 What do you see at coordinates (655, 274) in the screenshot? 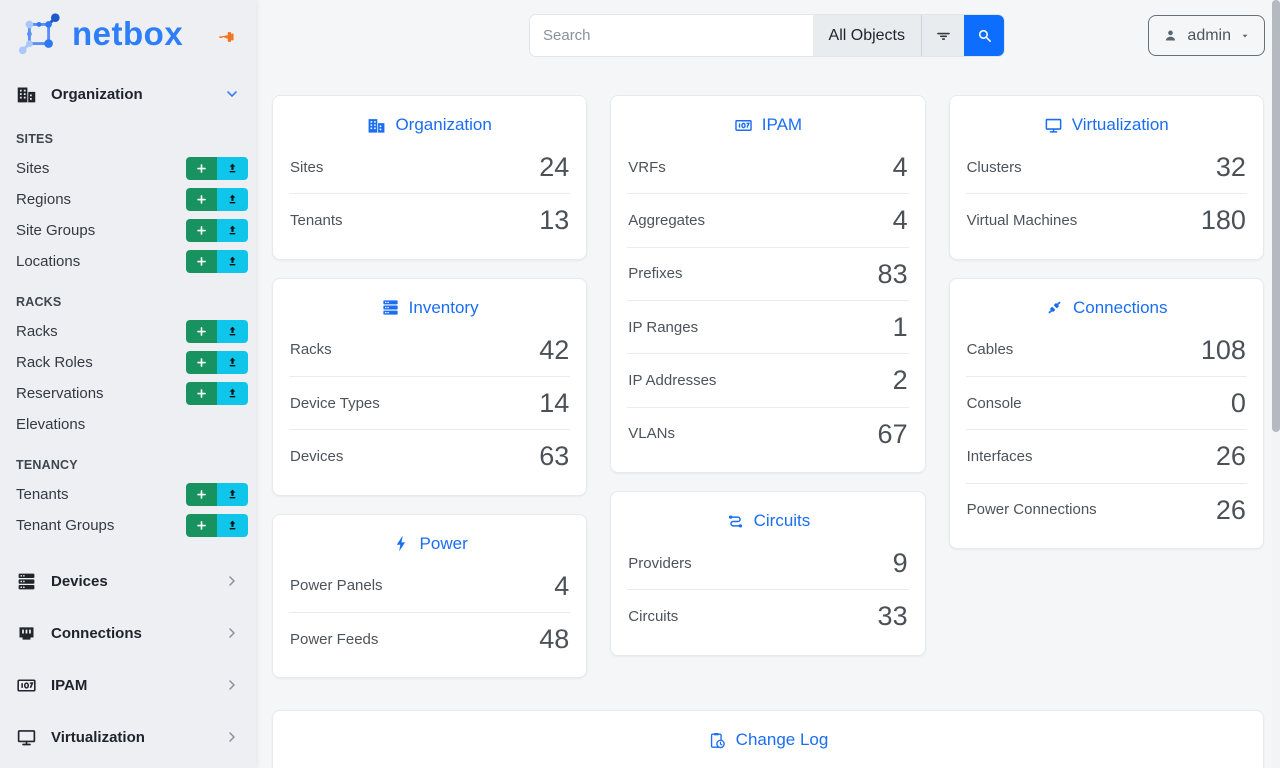
I see `stat-label: Prefixes` at bounding box center [655, 274].